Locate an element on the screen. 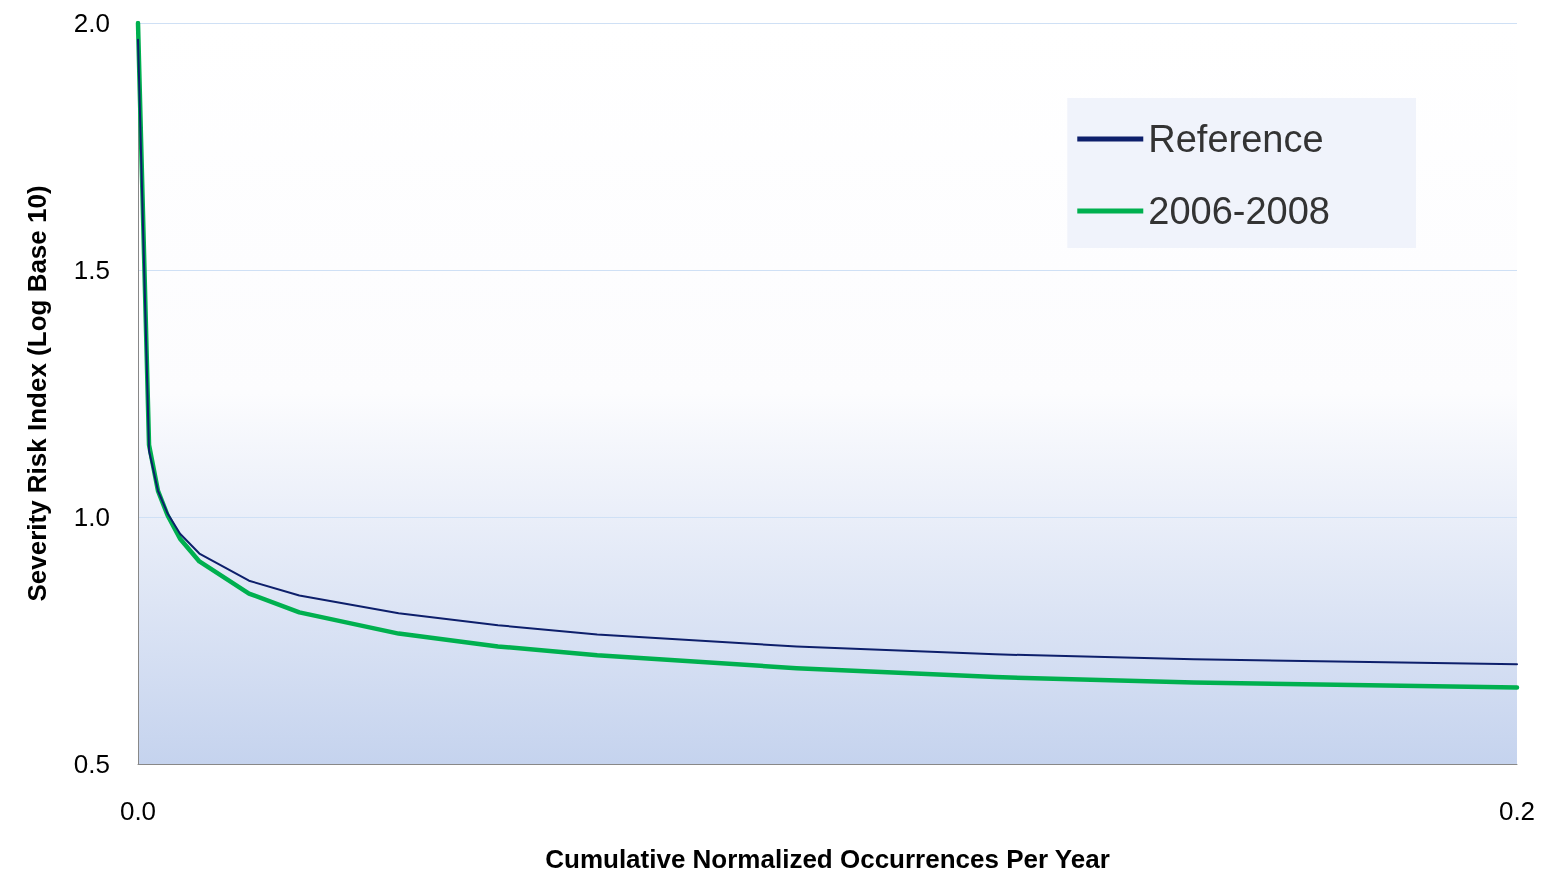  x-axis-title: Cumulative Normalized Occurrences Per Year is located at coordinates (827, 859).